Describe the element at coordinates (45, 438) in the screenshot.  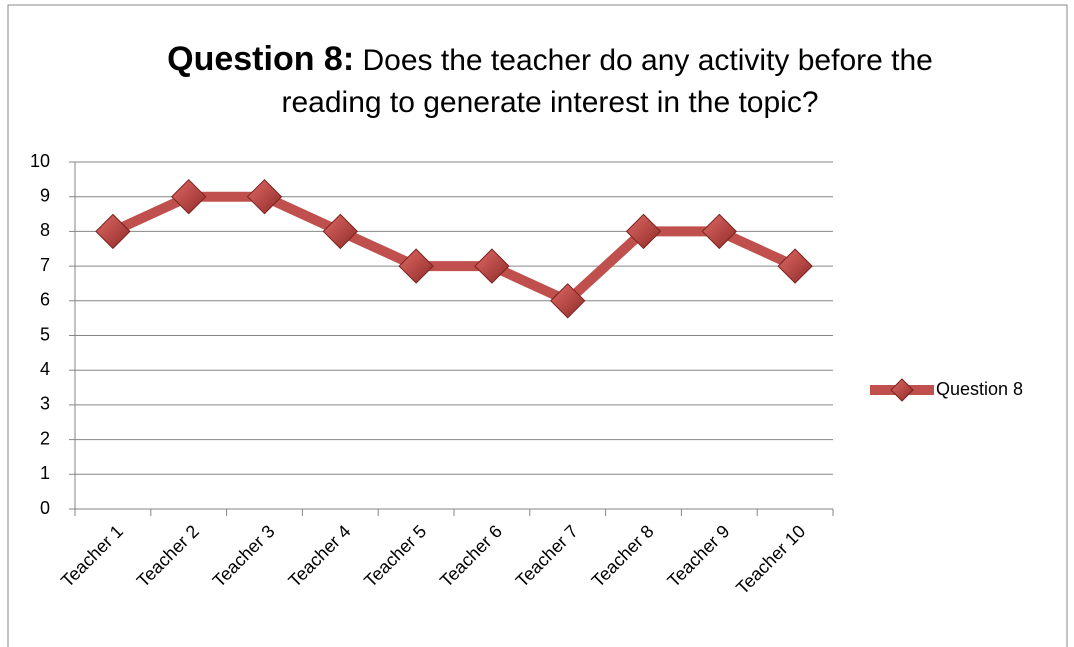
I see `y-tick-label: 2` at that location.